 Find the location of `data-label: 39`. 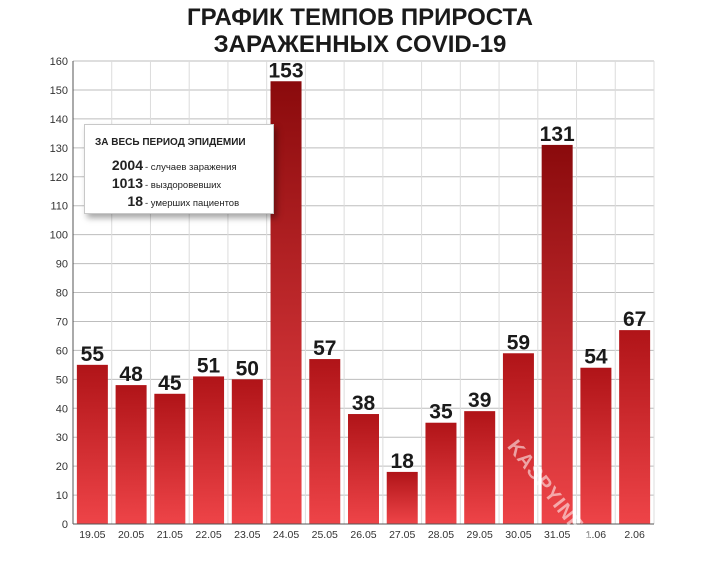

data-label: 39 is located at coordinates (479, 400).